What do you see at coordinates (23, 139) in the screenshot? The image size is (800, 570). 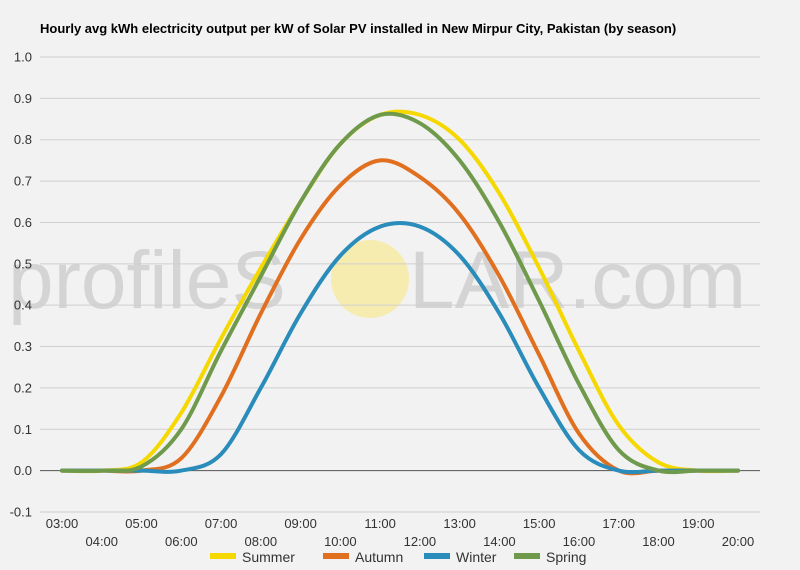 I see `y-tick-label: 0.8` at bounding box center [23, 139].